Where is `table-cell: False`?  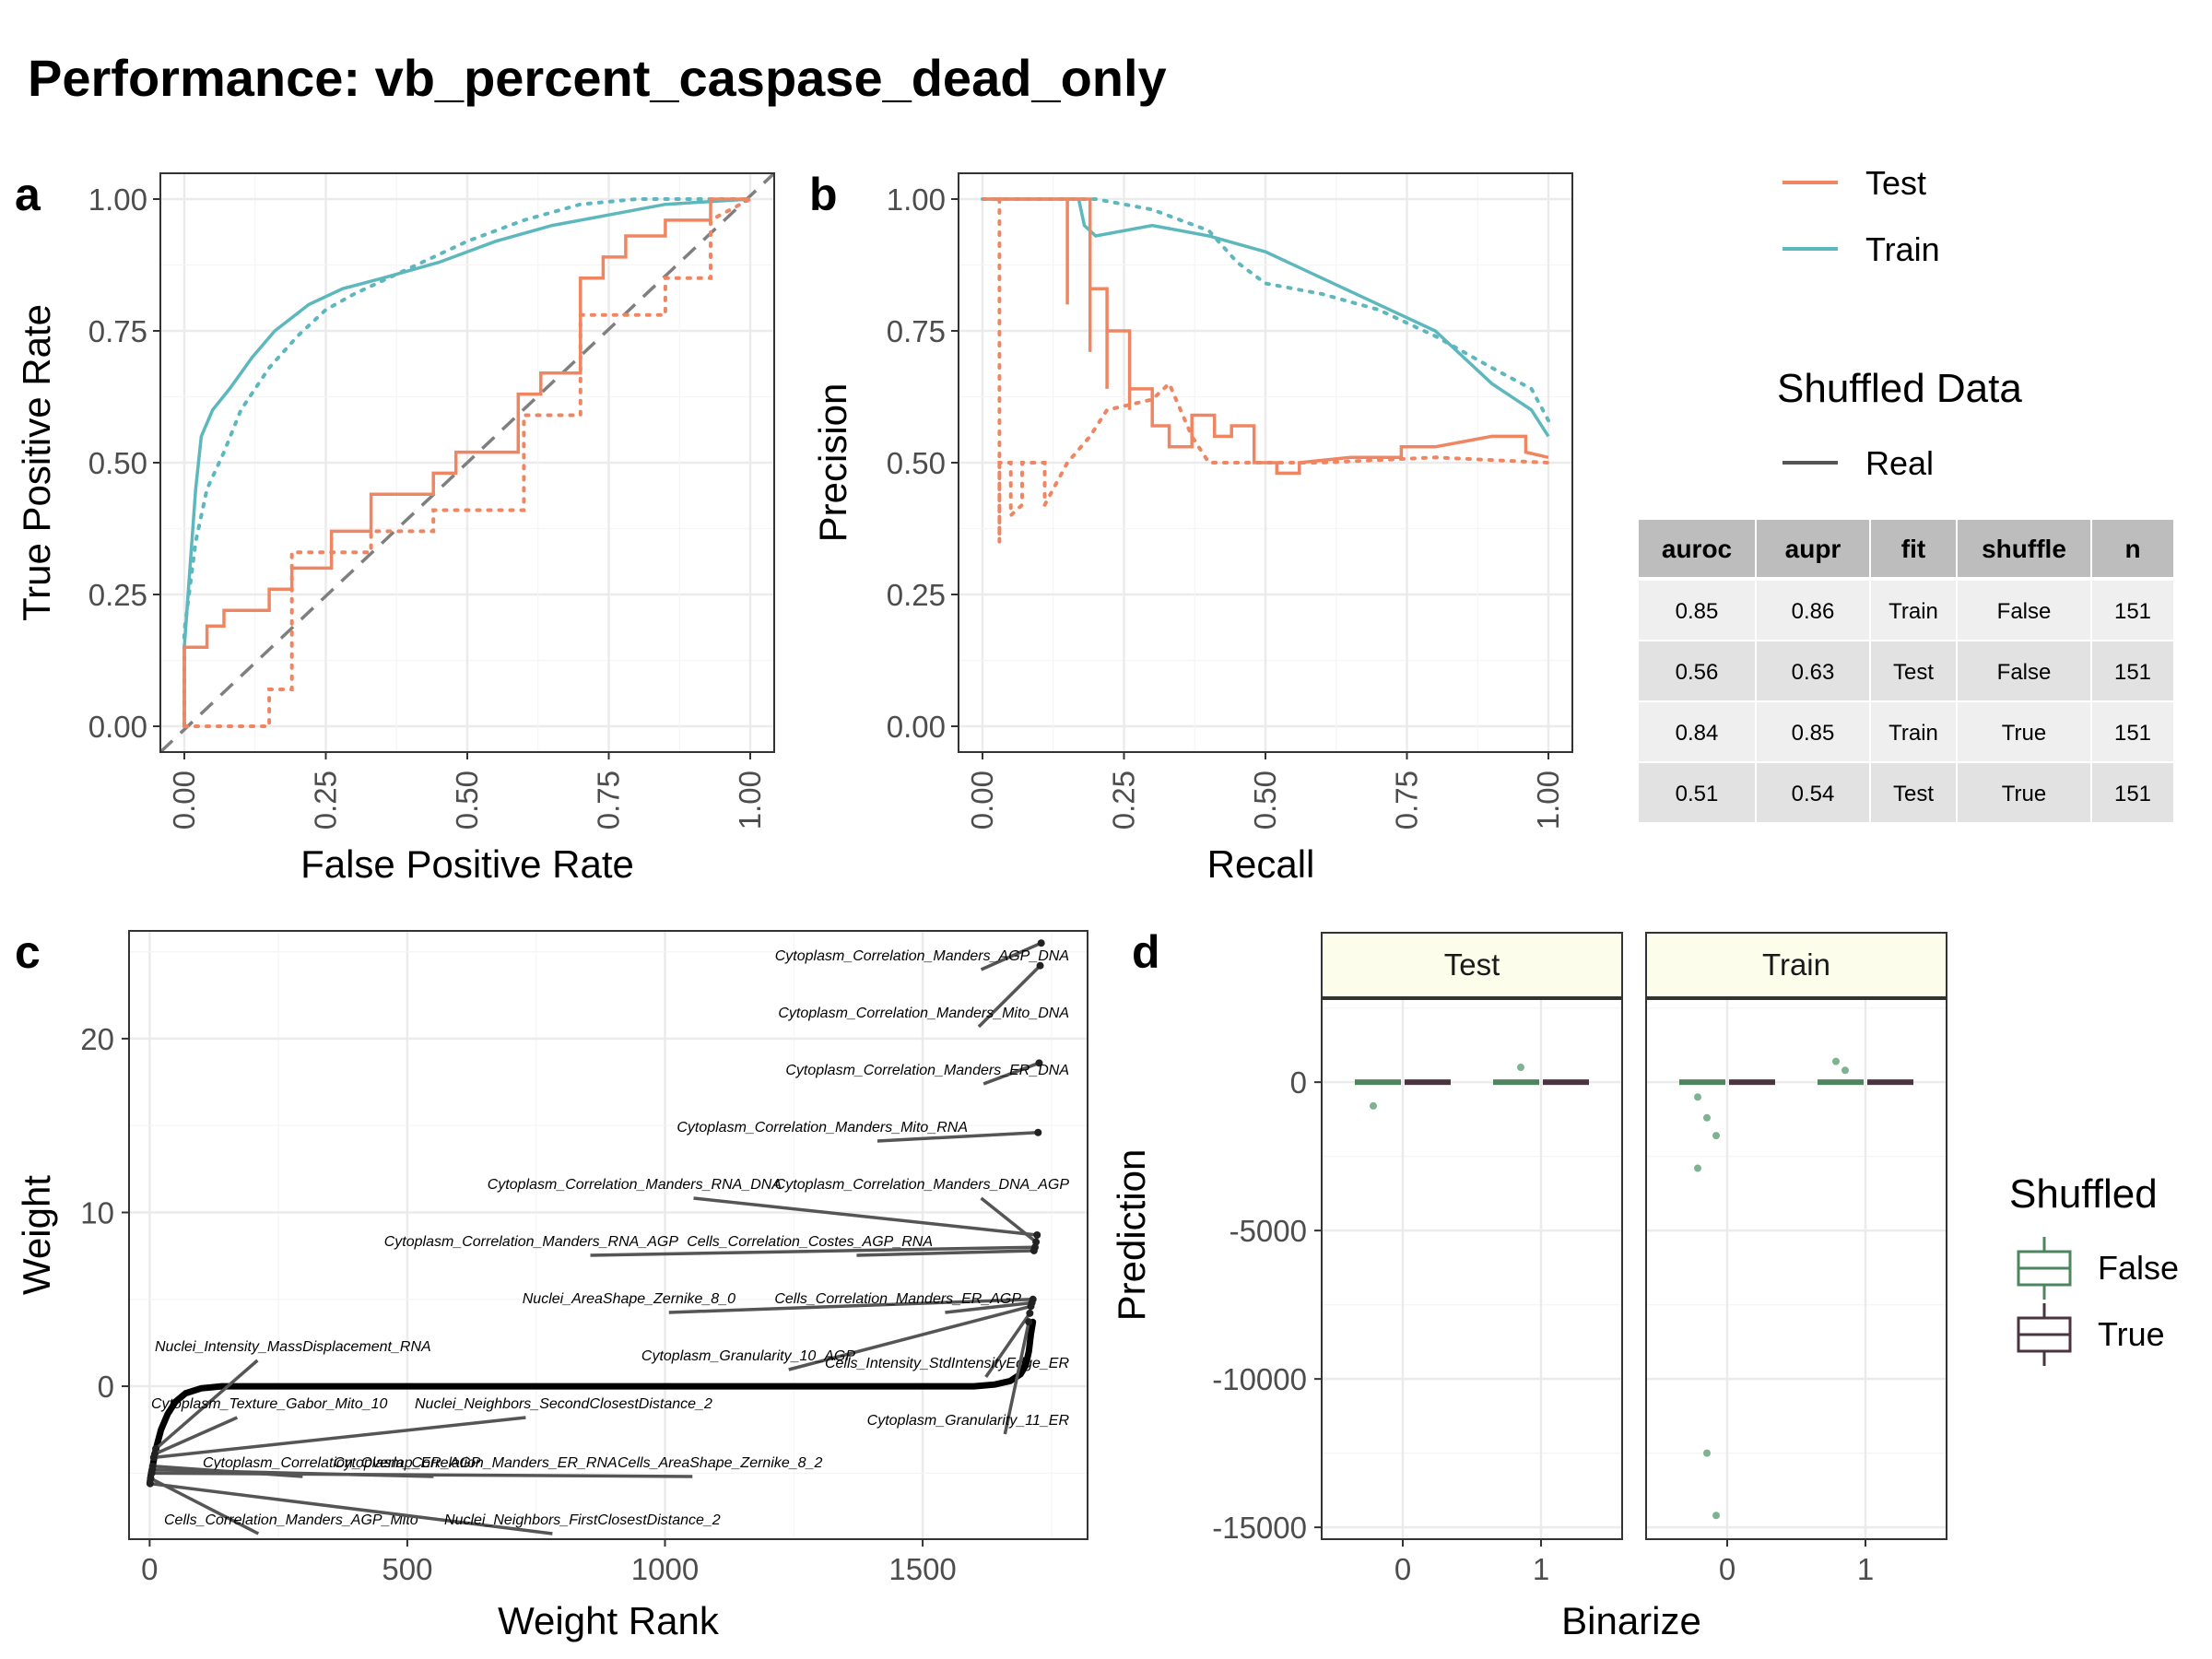 table-cell: False is located at coordinates (2024, 672).